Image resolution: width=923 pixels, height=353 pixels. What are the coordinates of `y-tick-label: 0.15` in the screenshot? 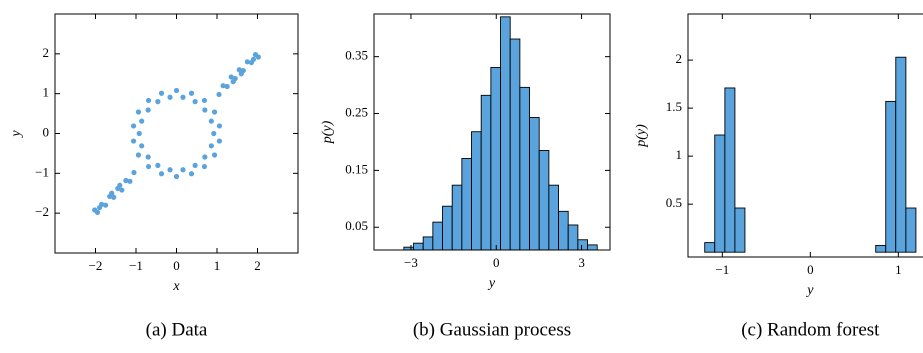 It's located at (356, 168).